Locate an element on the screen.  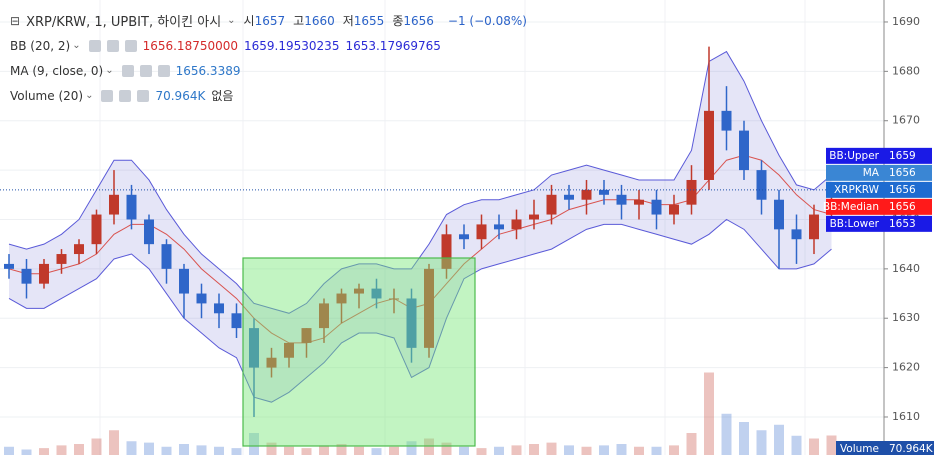
volume-label-box is located at coordinates (885, 448).